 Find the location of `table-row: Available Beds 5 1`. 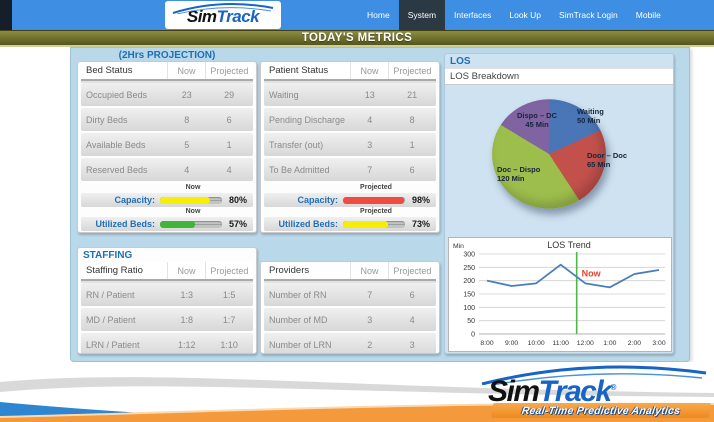

table-row: Available Beds 5 1 is located at coordinates (167, 144).